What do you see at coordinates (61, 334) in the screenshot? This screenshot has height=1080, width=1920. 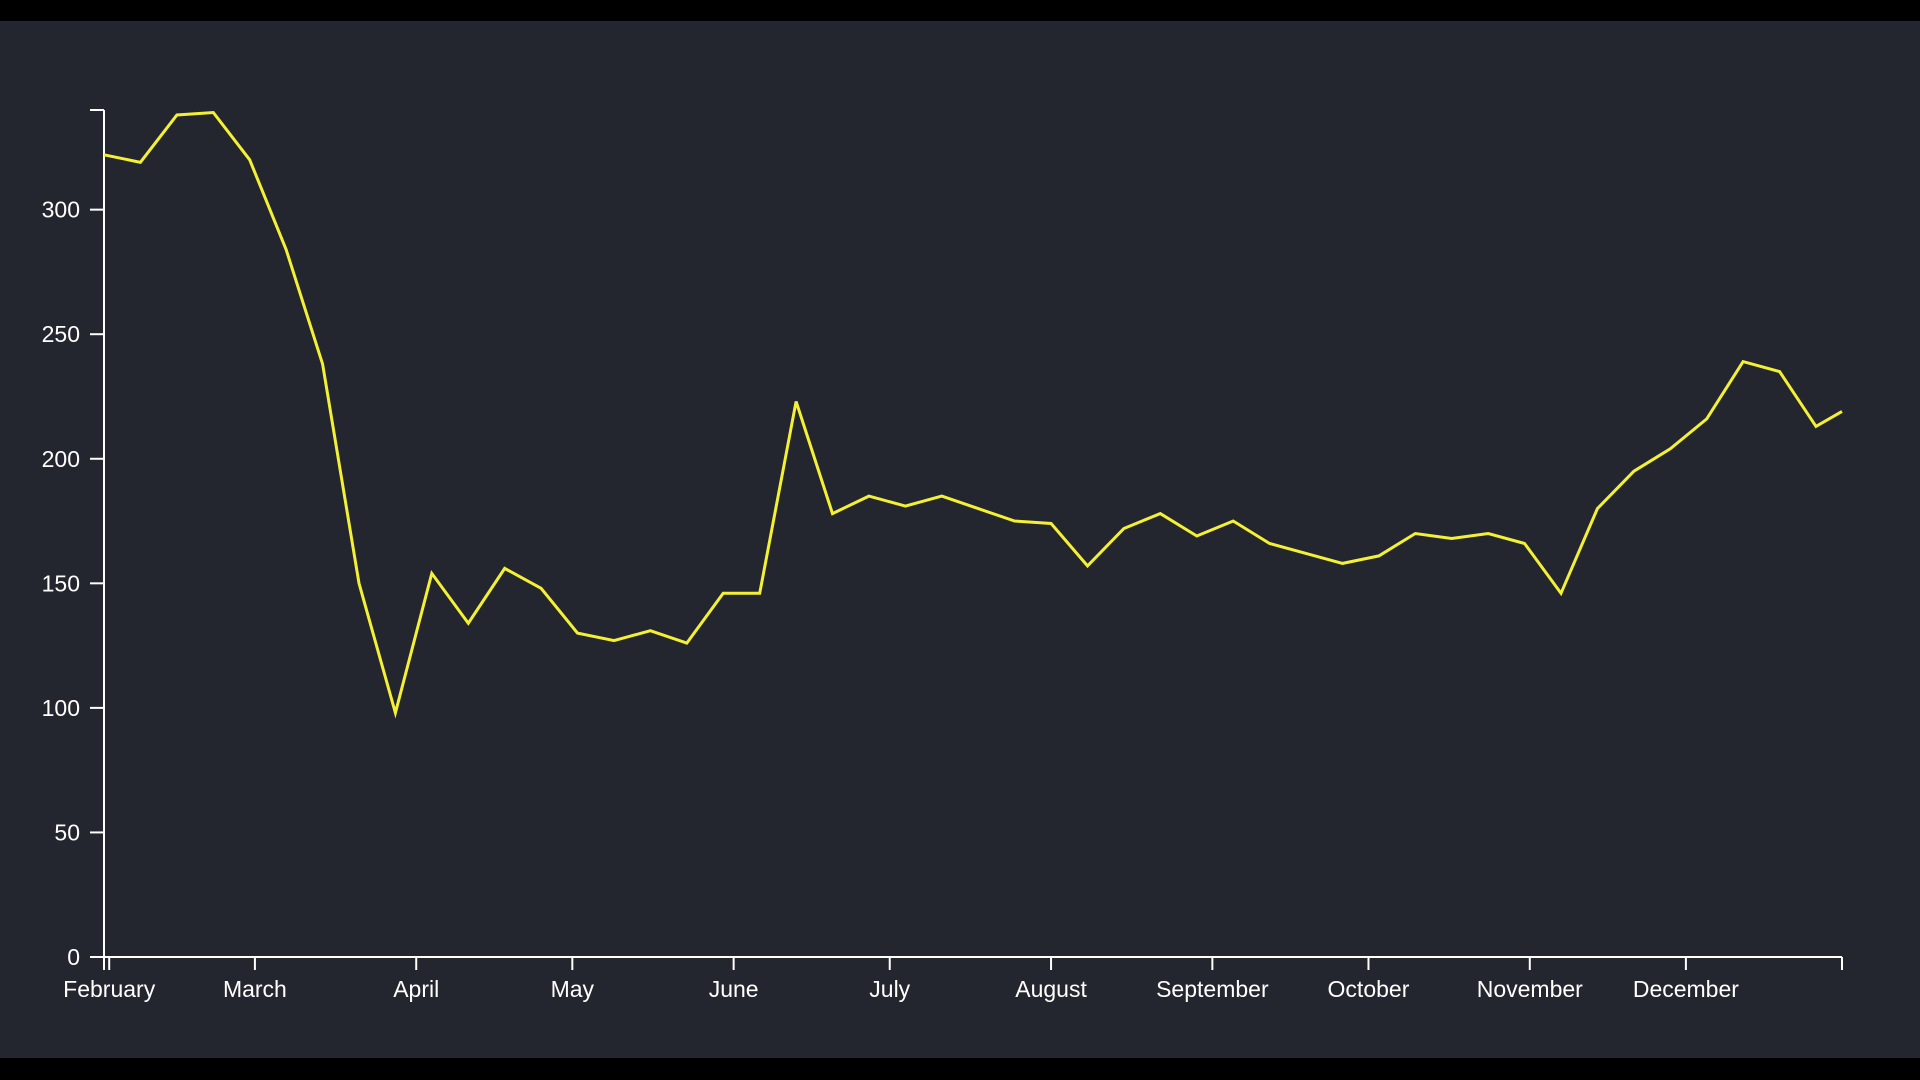 I see `y-tick-label: 250` at bounding box center [61, 334].